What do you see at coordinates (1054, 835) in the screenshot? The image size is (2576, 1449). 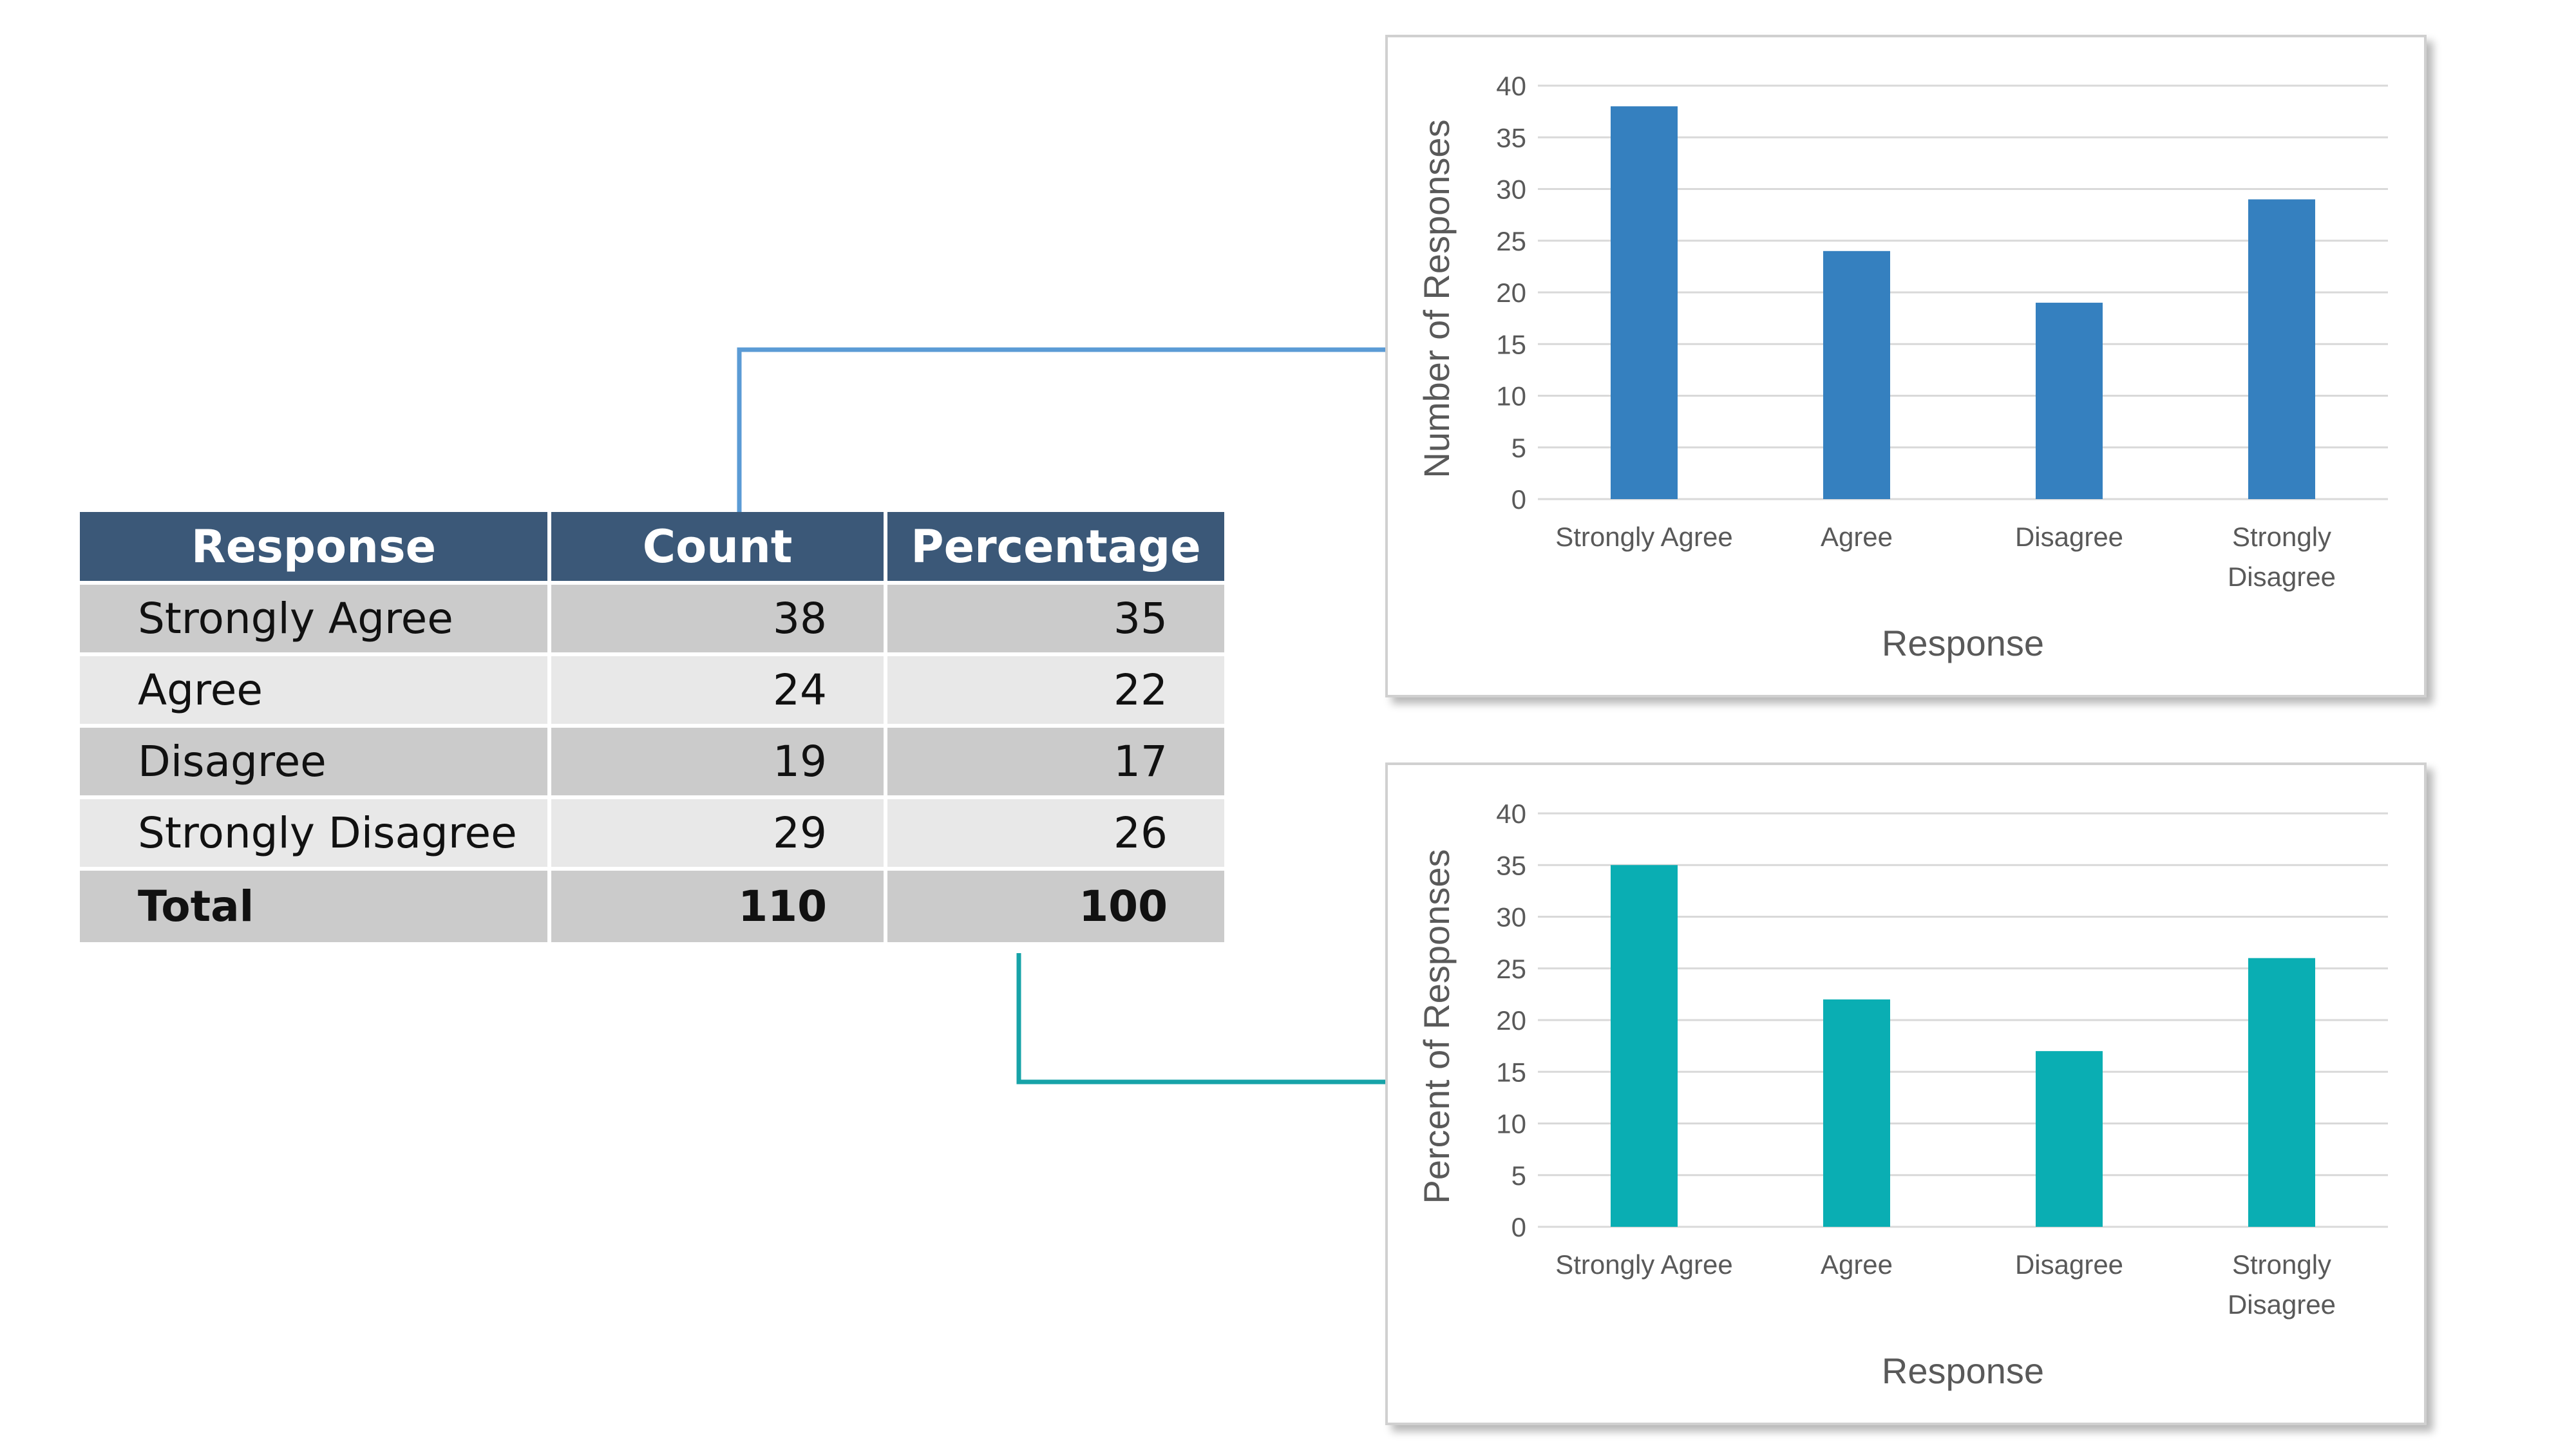 I see `cell-percentage: 26` at bounding box center [1054, 835].